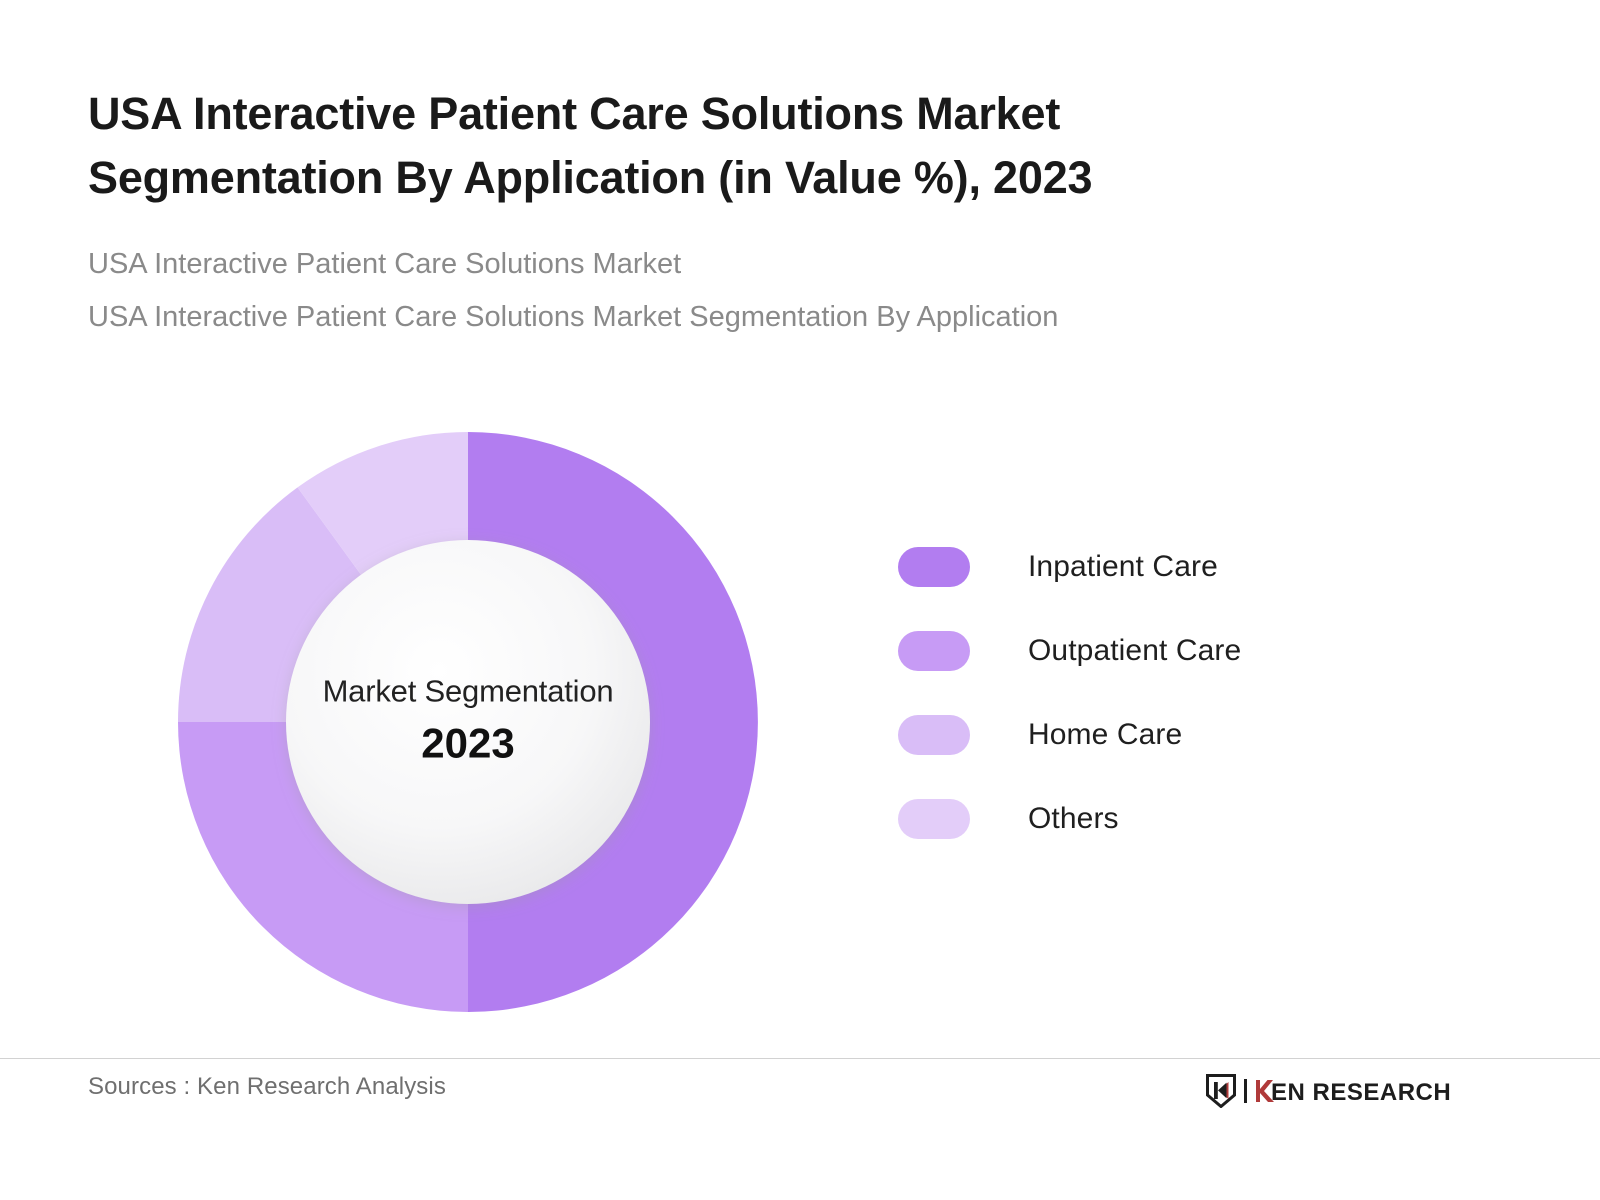 The width and height of the screenshot is (1600, 1200). I want to click on brand-name-text: EN RESEARCH, so click(1361, 1092).